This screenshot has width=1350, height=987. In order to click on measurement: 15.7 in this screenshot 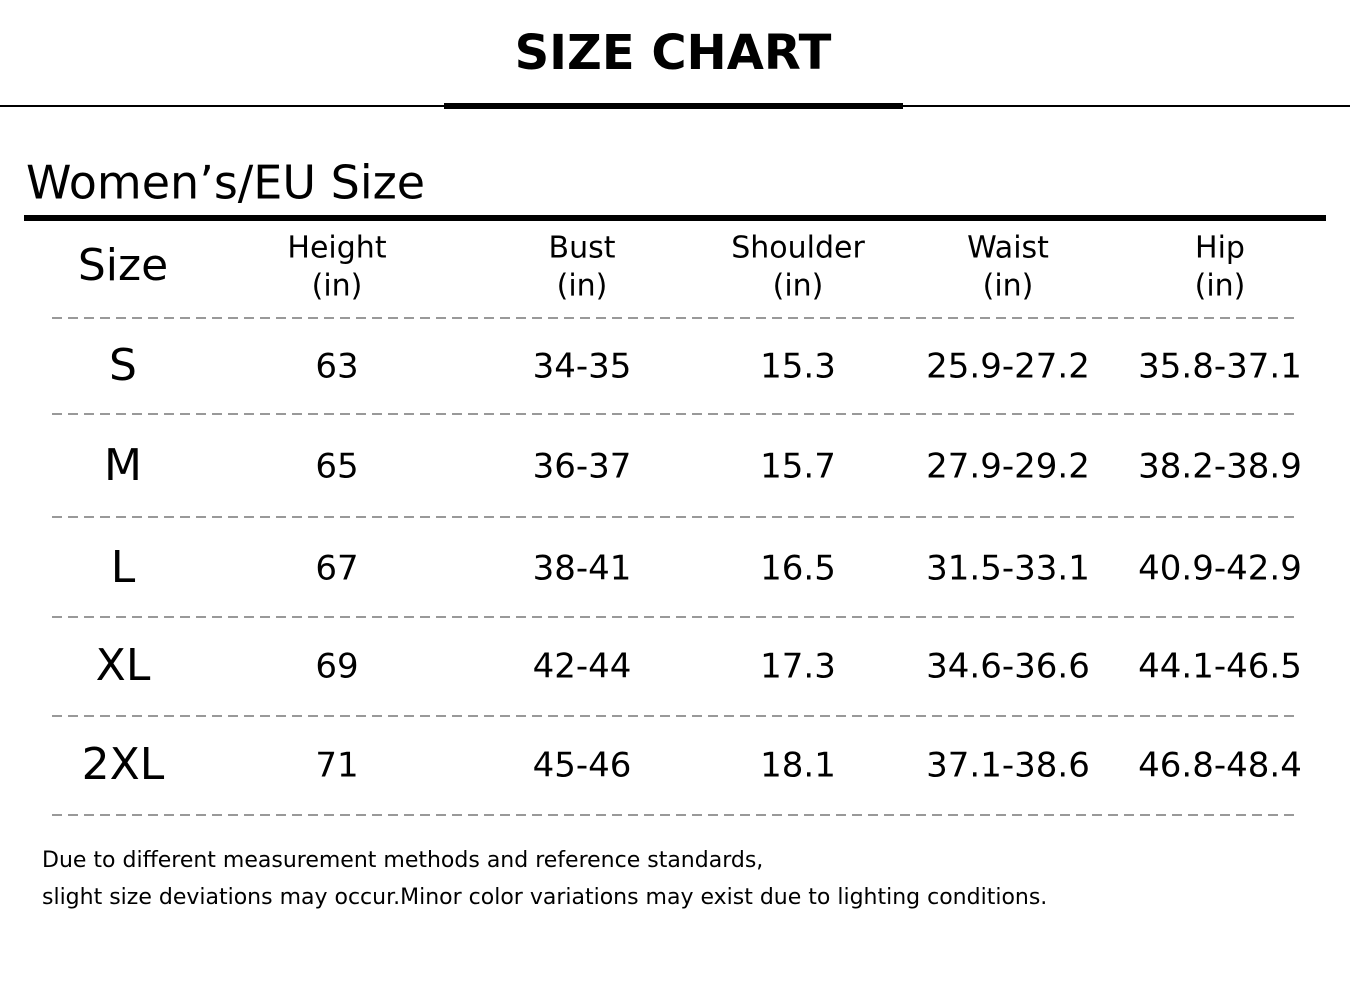, I will do `click(798, 467)`.